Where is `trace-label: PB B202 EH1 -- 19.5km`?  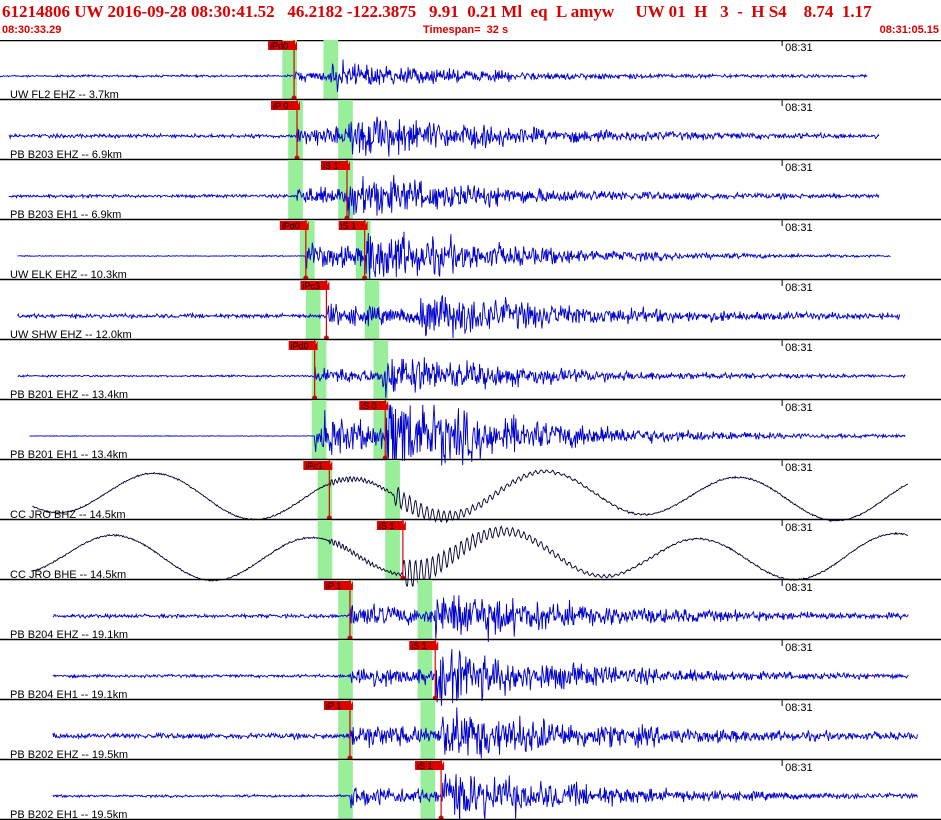
trace-label: PB B202 EH1 -- 19.5km is located at coordinates (68, 814).